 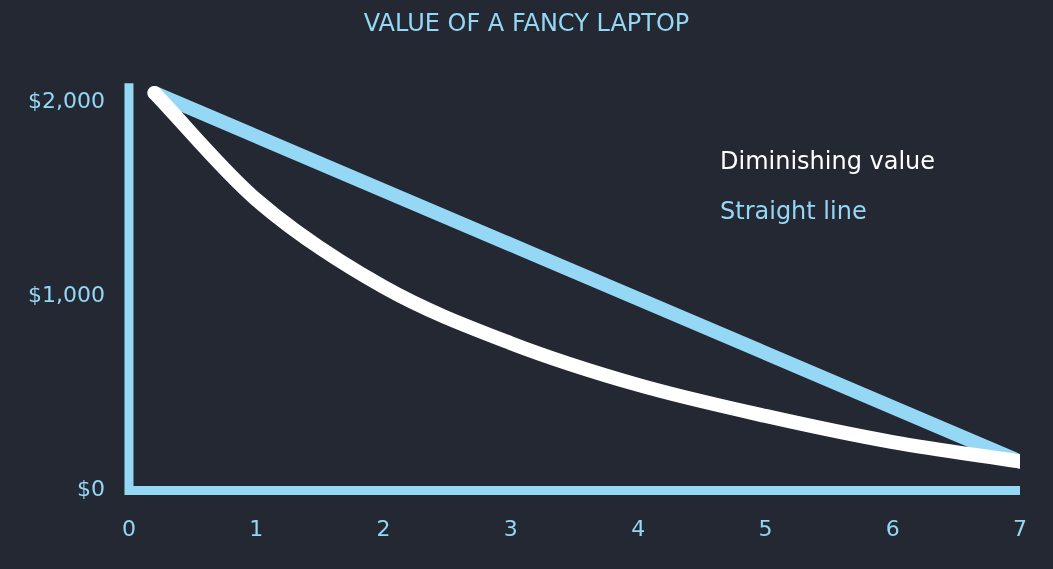 I want to click on x-tick-label: 4, so click(x=638, y=528).